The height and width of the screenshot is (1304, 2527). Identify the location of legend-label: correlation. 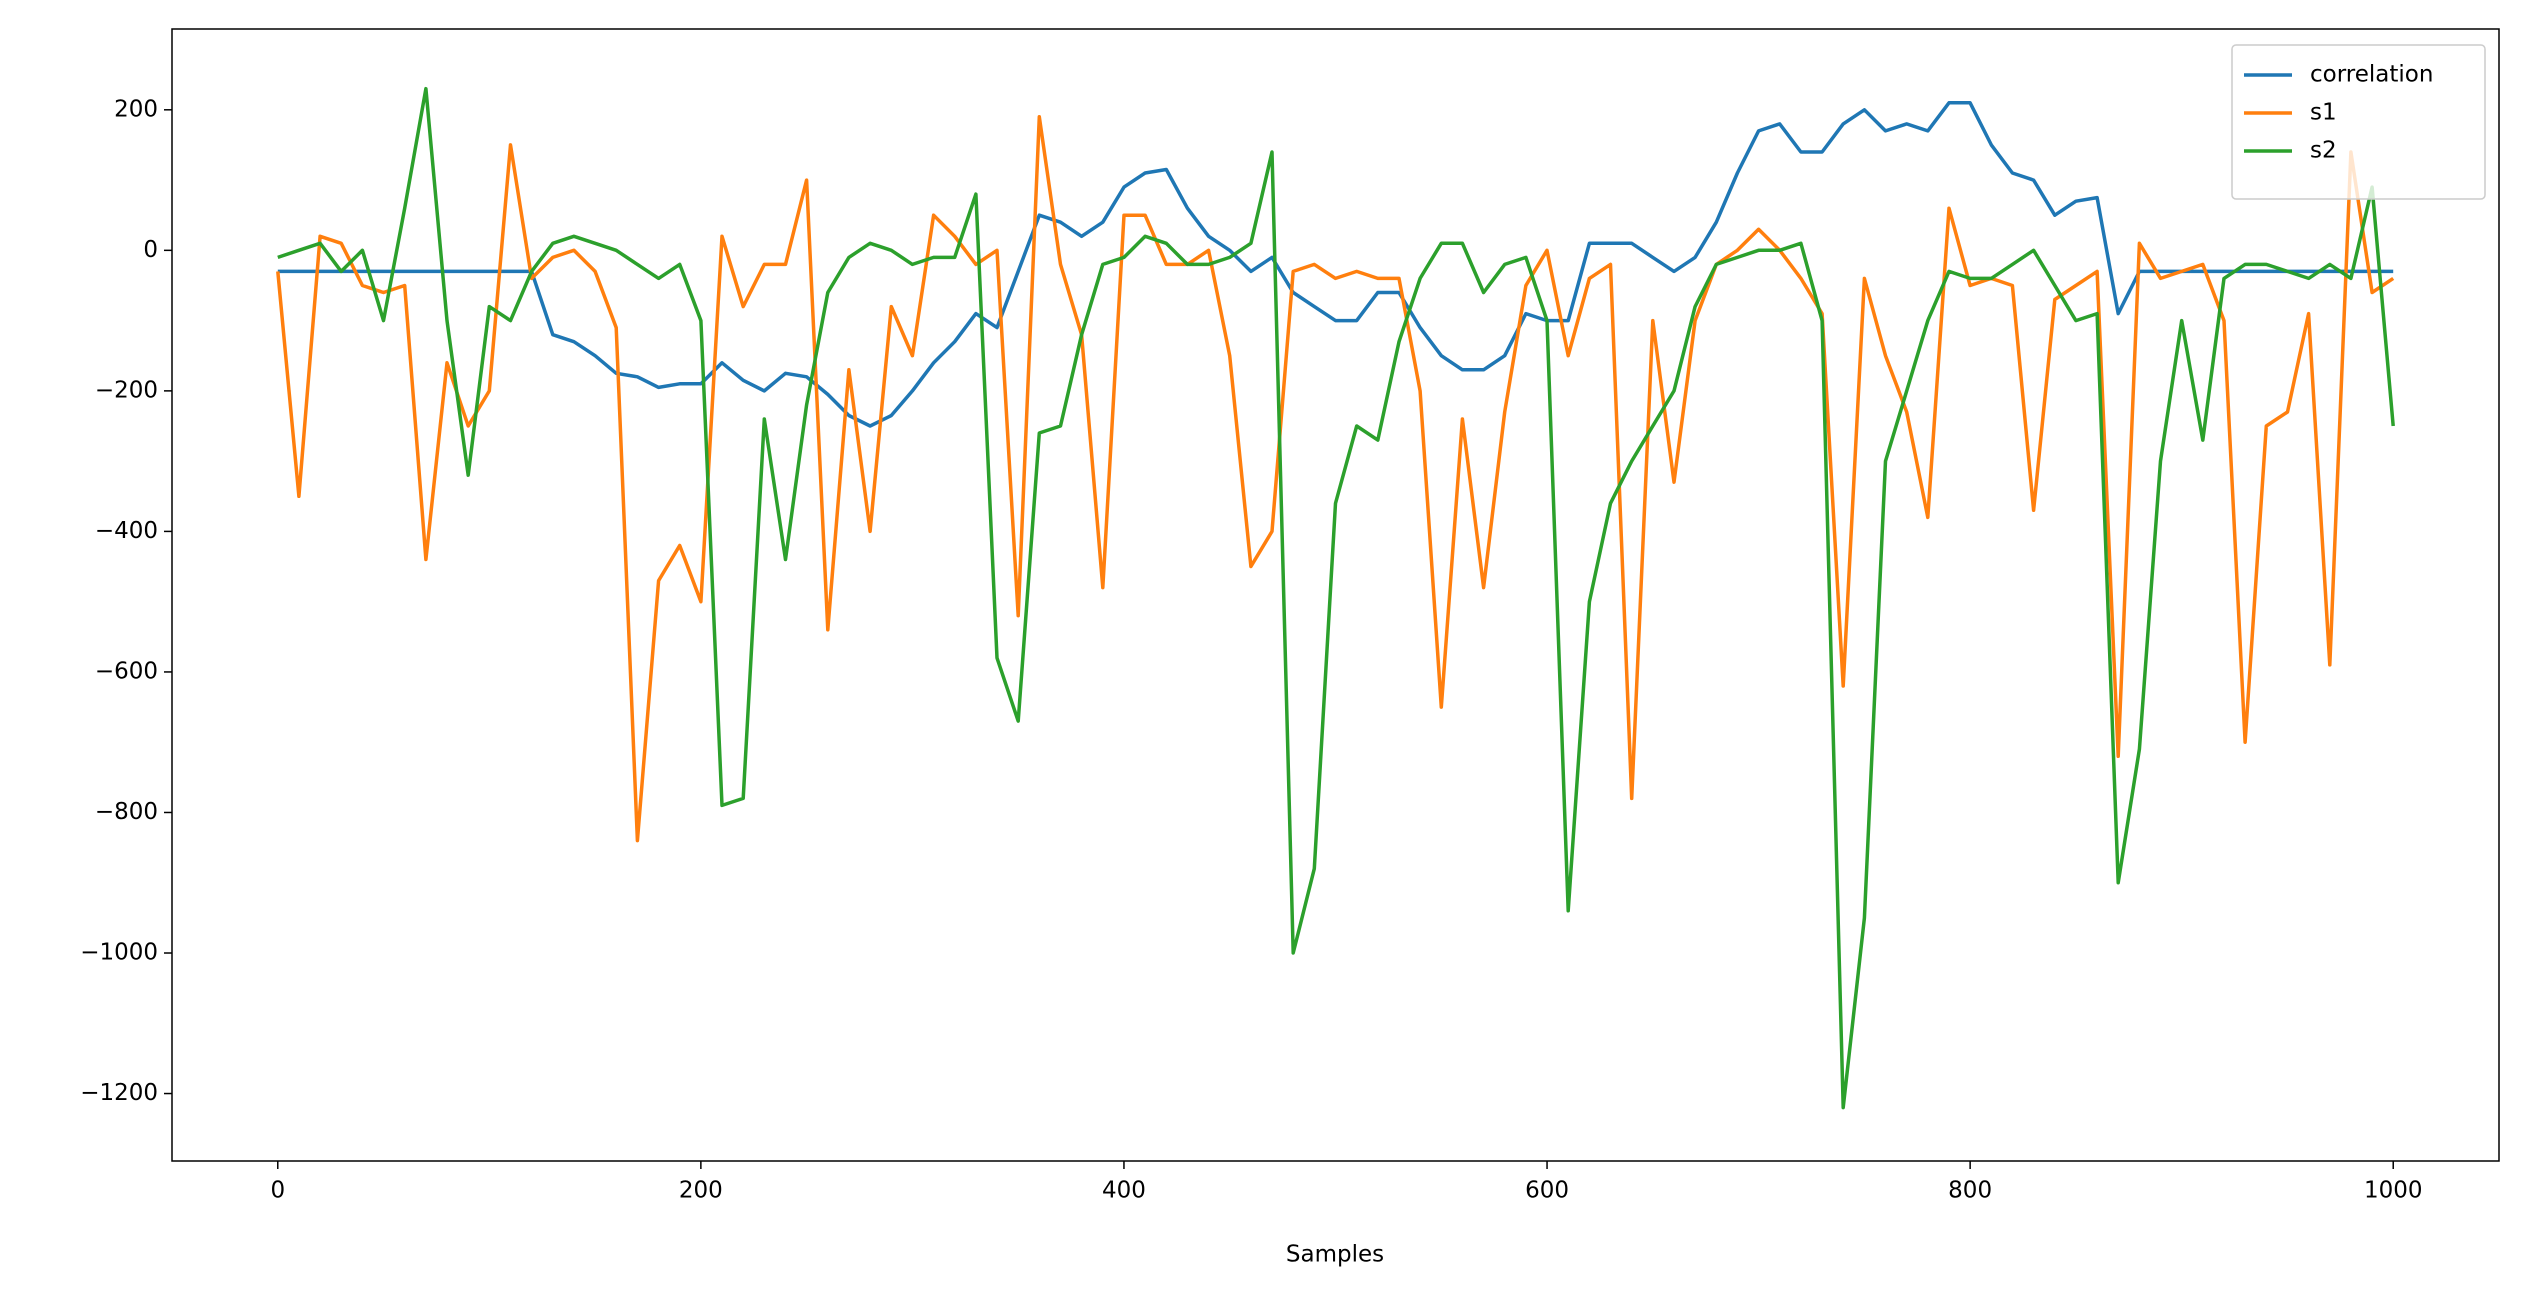
(2371, 75).